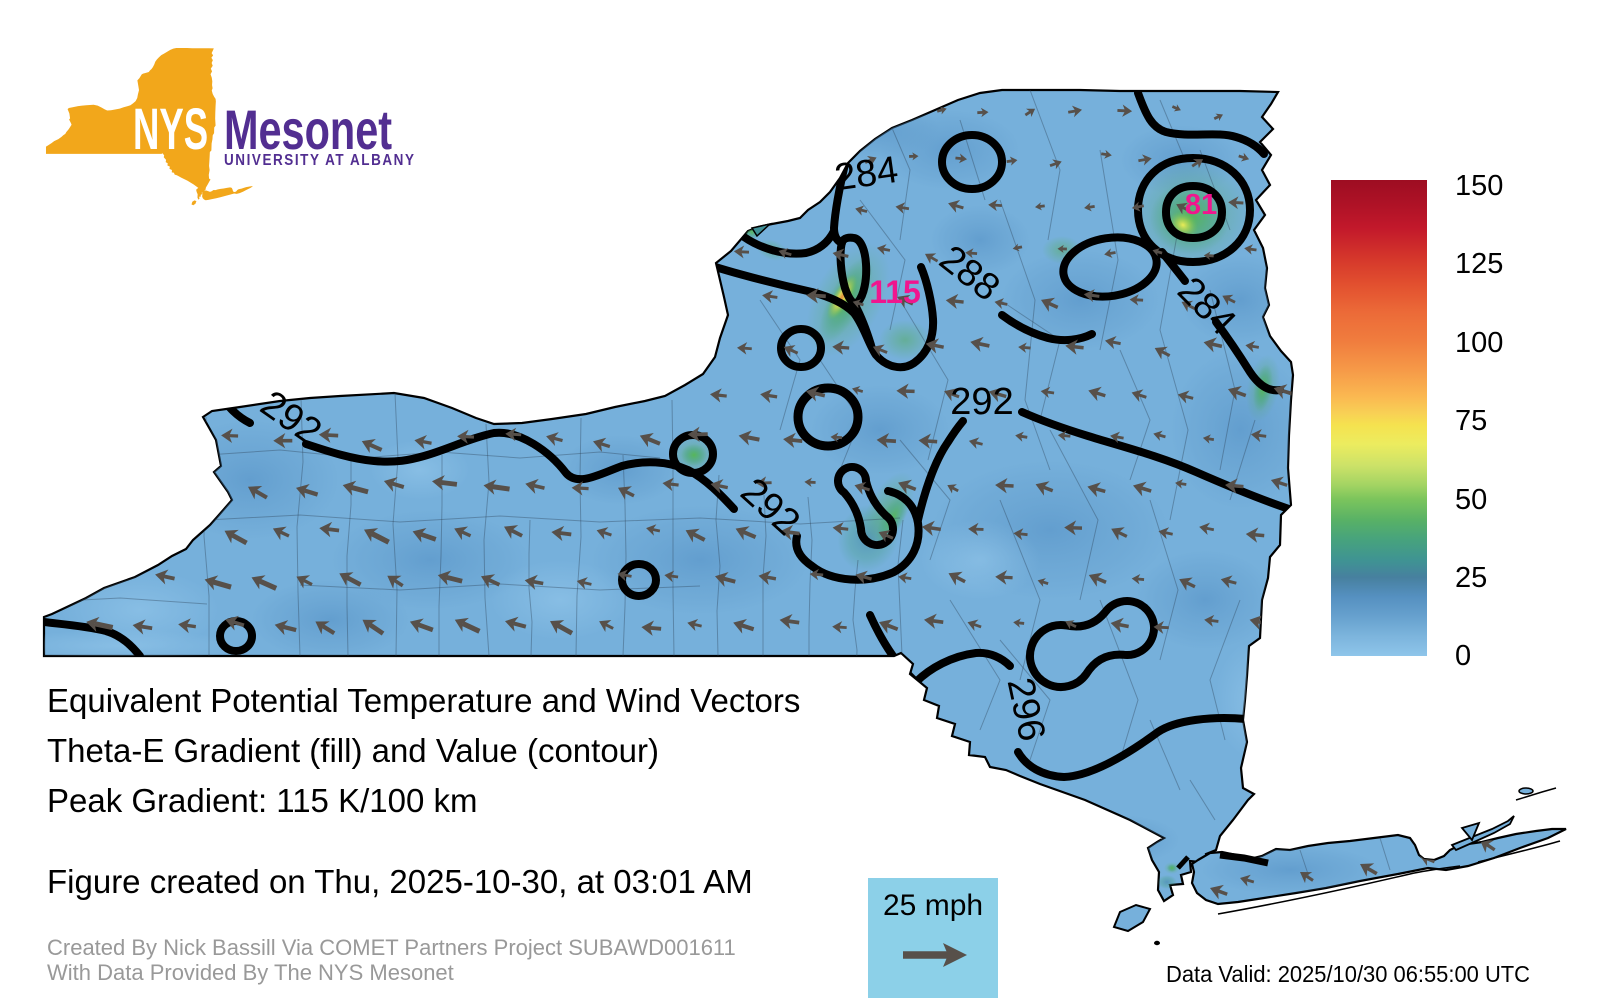 The width and height of the screenshot is (1600, 1000). I want to click on svg-text: 50, so click(1471, 500).